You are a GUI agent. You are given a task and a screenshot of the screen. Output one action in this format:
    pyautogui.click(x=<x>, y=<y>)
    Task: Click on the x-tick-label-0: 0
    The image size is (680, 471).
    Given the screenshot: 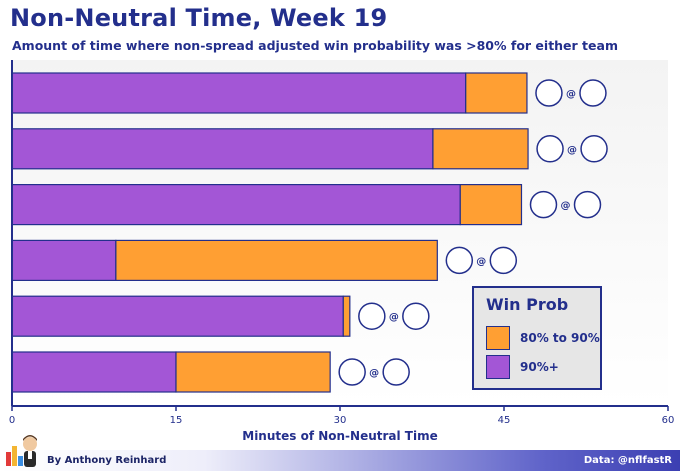 What is the action you would take?
    pyautogui.click(x=12, y=420)
    